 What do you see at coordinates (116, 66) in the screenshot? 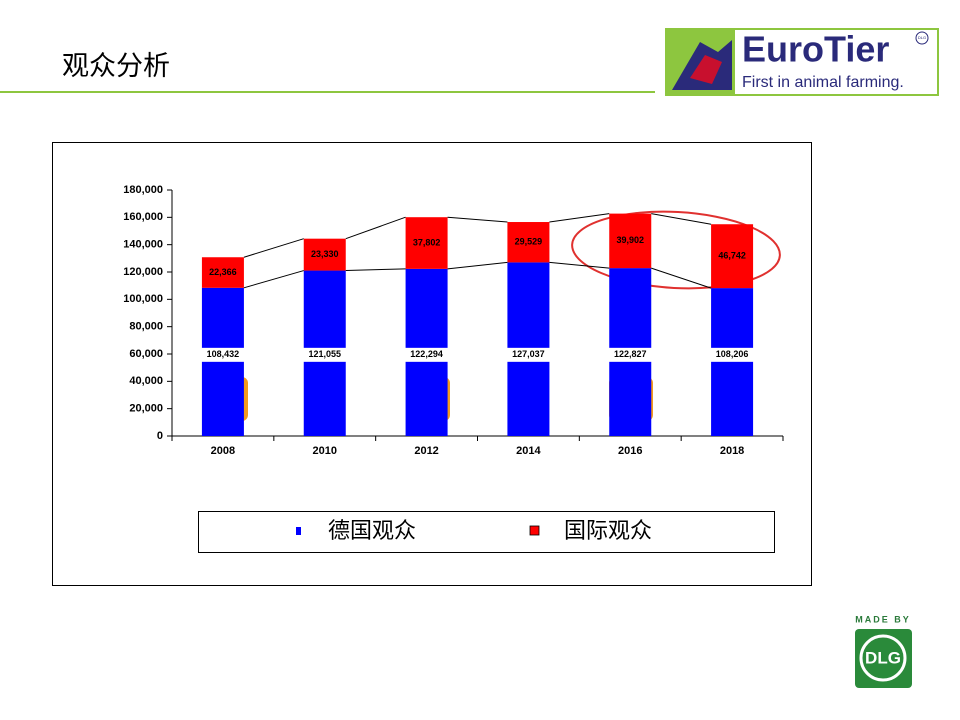
I see `slide-title: 观众分析` at bounding box center [116, 66].